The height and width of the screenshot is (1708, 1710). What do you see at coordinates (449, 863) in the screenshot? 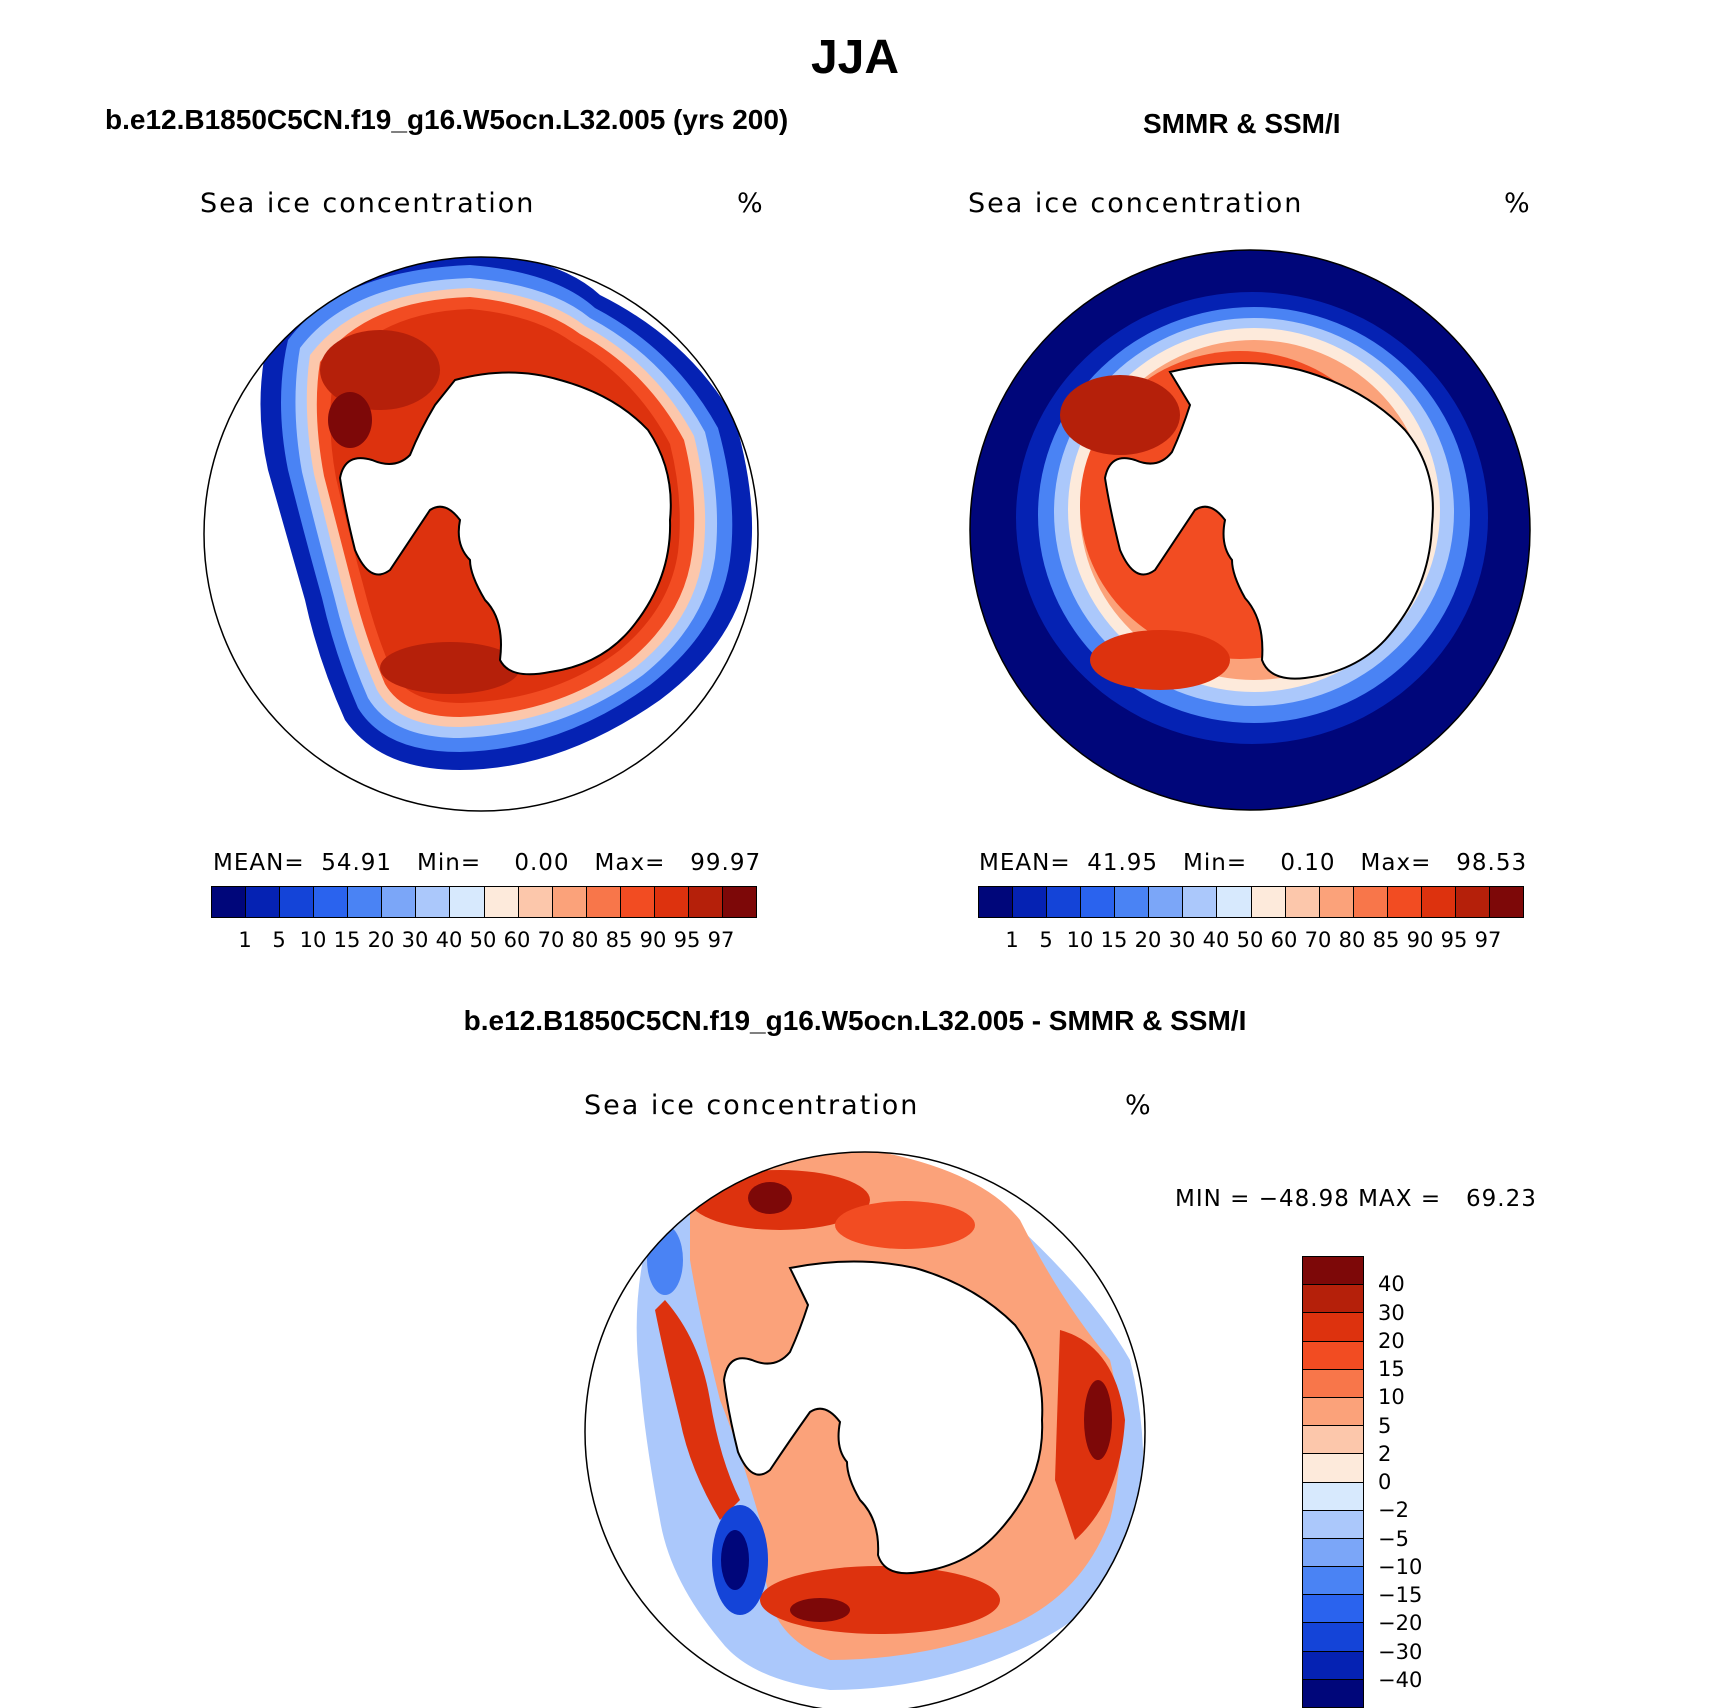
I see `panel1-min-label: Min=` at bounding box center [449, 863].